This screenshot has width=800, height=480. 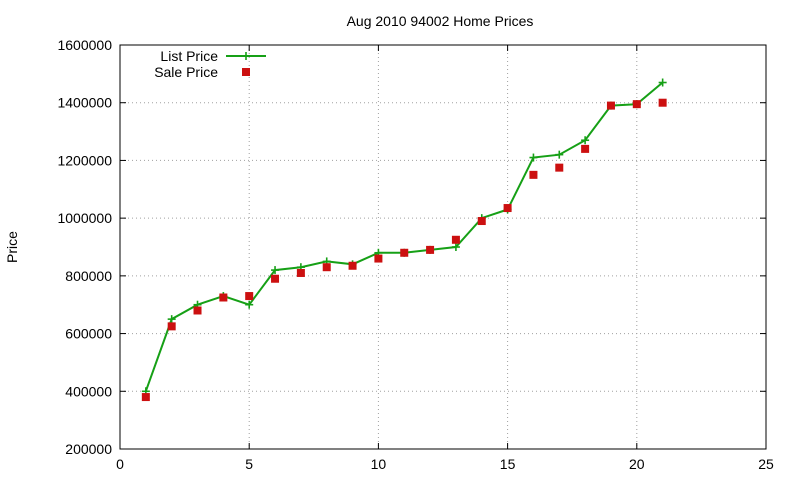 What do you see at coordinates (440, 21) in the screenshot?
I see `chart-title: Aug 2010 94002 Home Prices` at bounding box center [440, 21].